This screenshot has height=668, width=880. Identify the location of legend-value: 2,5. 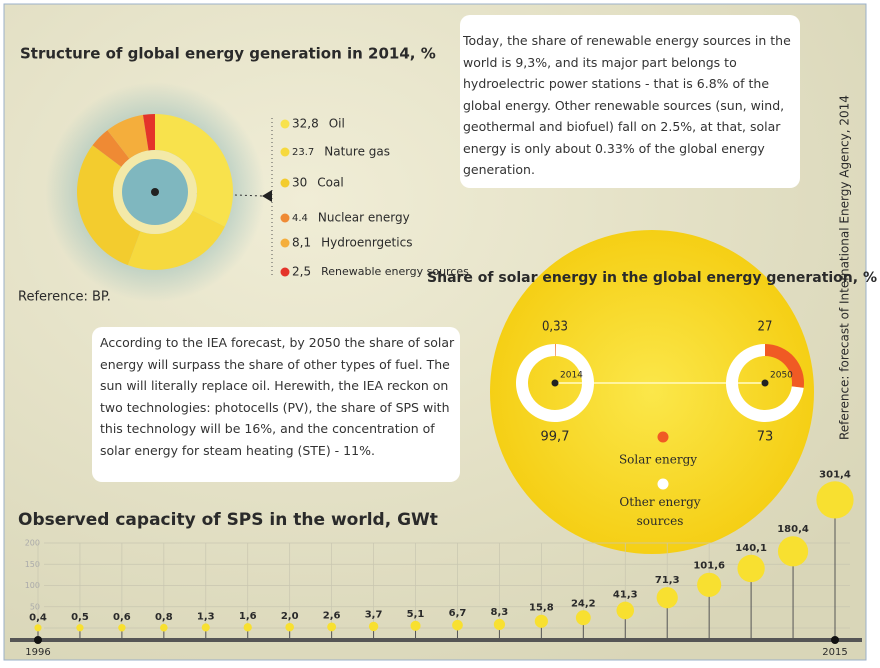
(301, 272).